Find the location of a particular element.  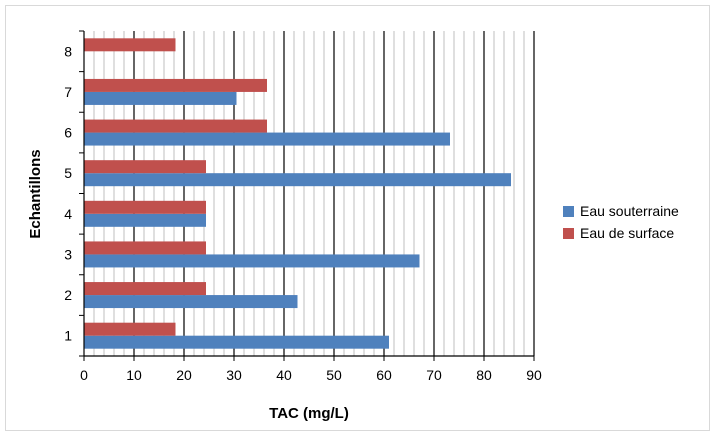

legend-label: Eau souterraine is located at coordinates (629, 211).